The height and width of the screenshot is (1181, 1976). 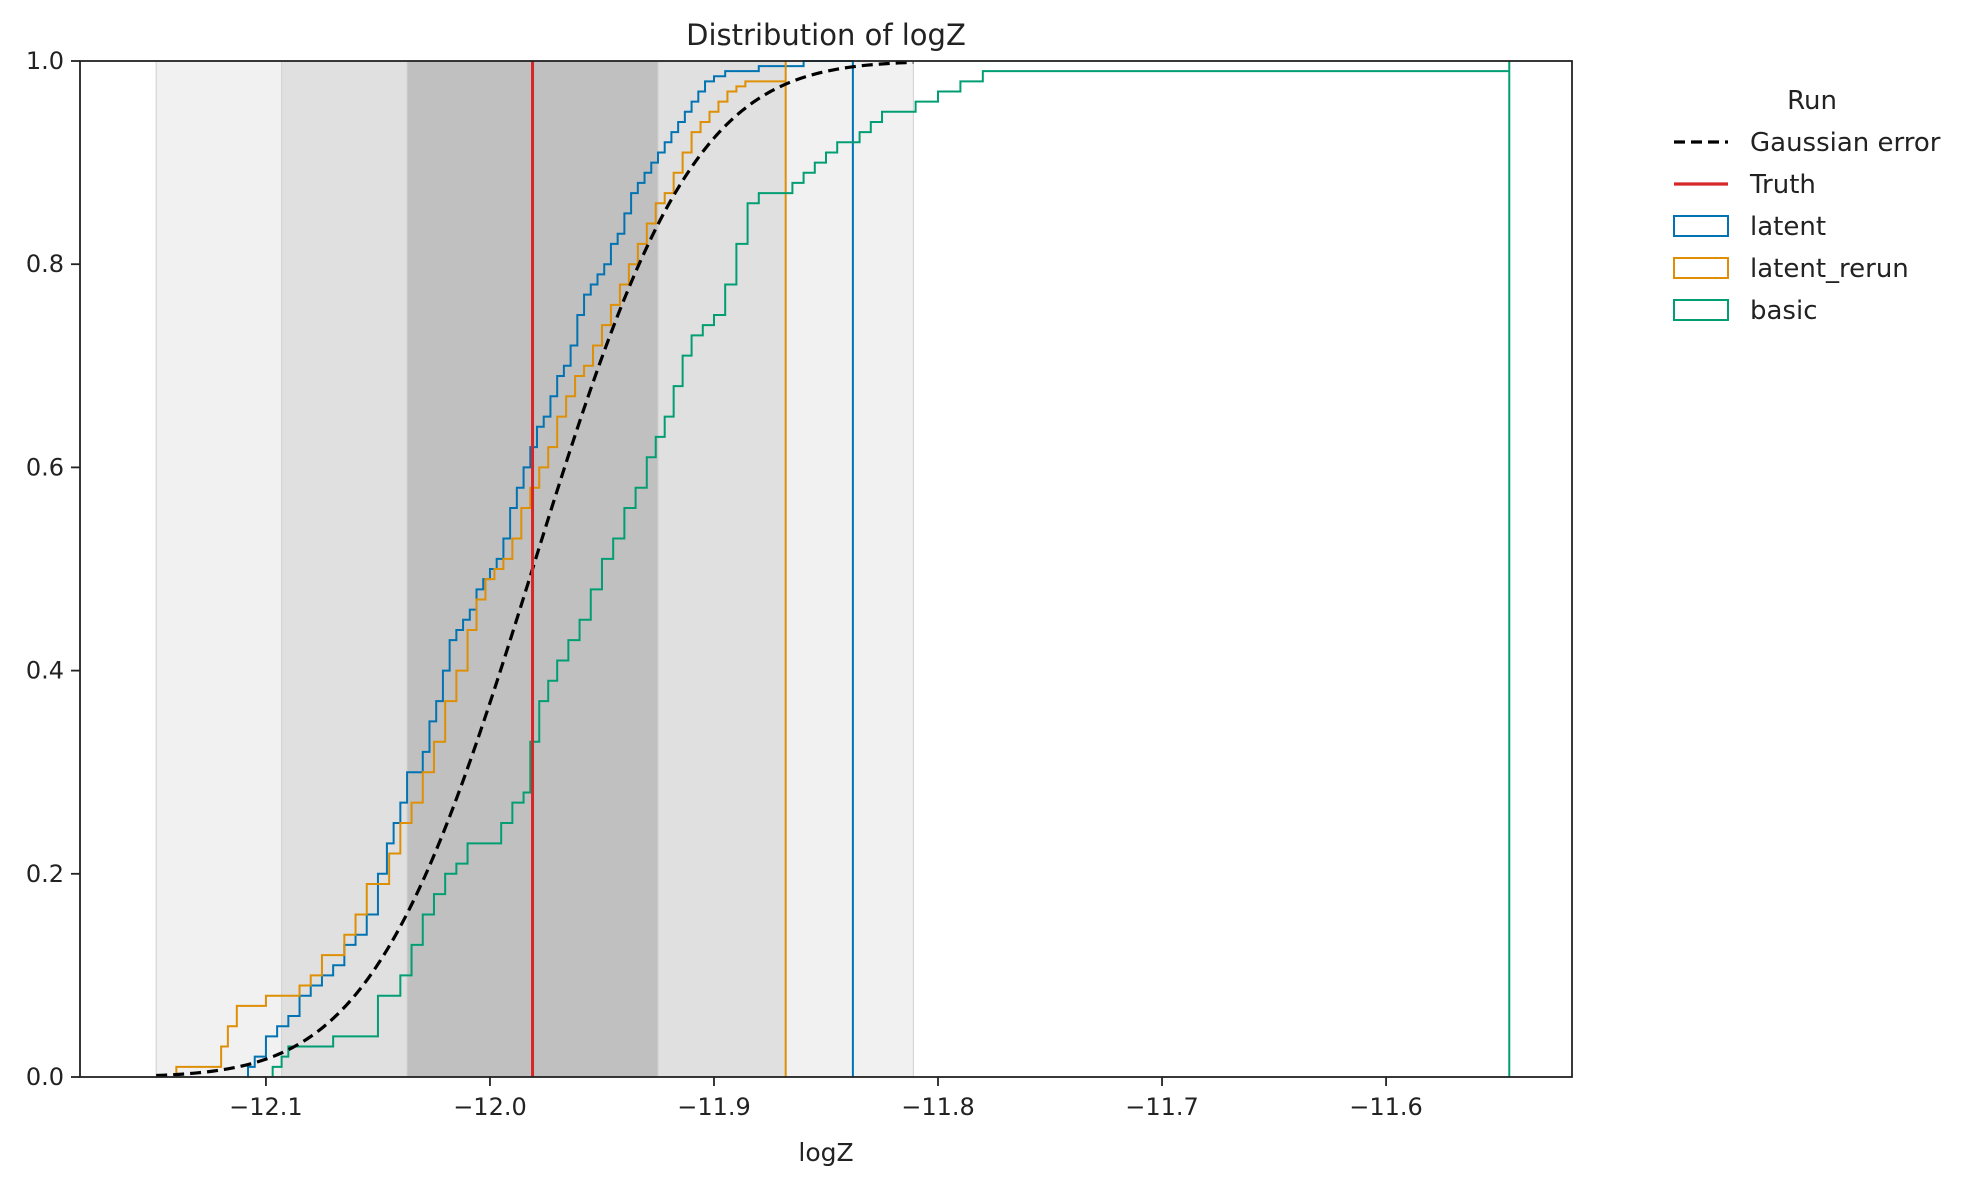 I want to click on y-axis: 0.0 0.2 0.4 0.6 0.8 1.0, so click(x=53, y=569).